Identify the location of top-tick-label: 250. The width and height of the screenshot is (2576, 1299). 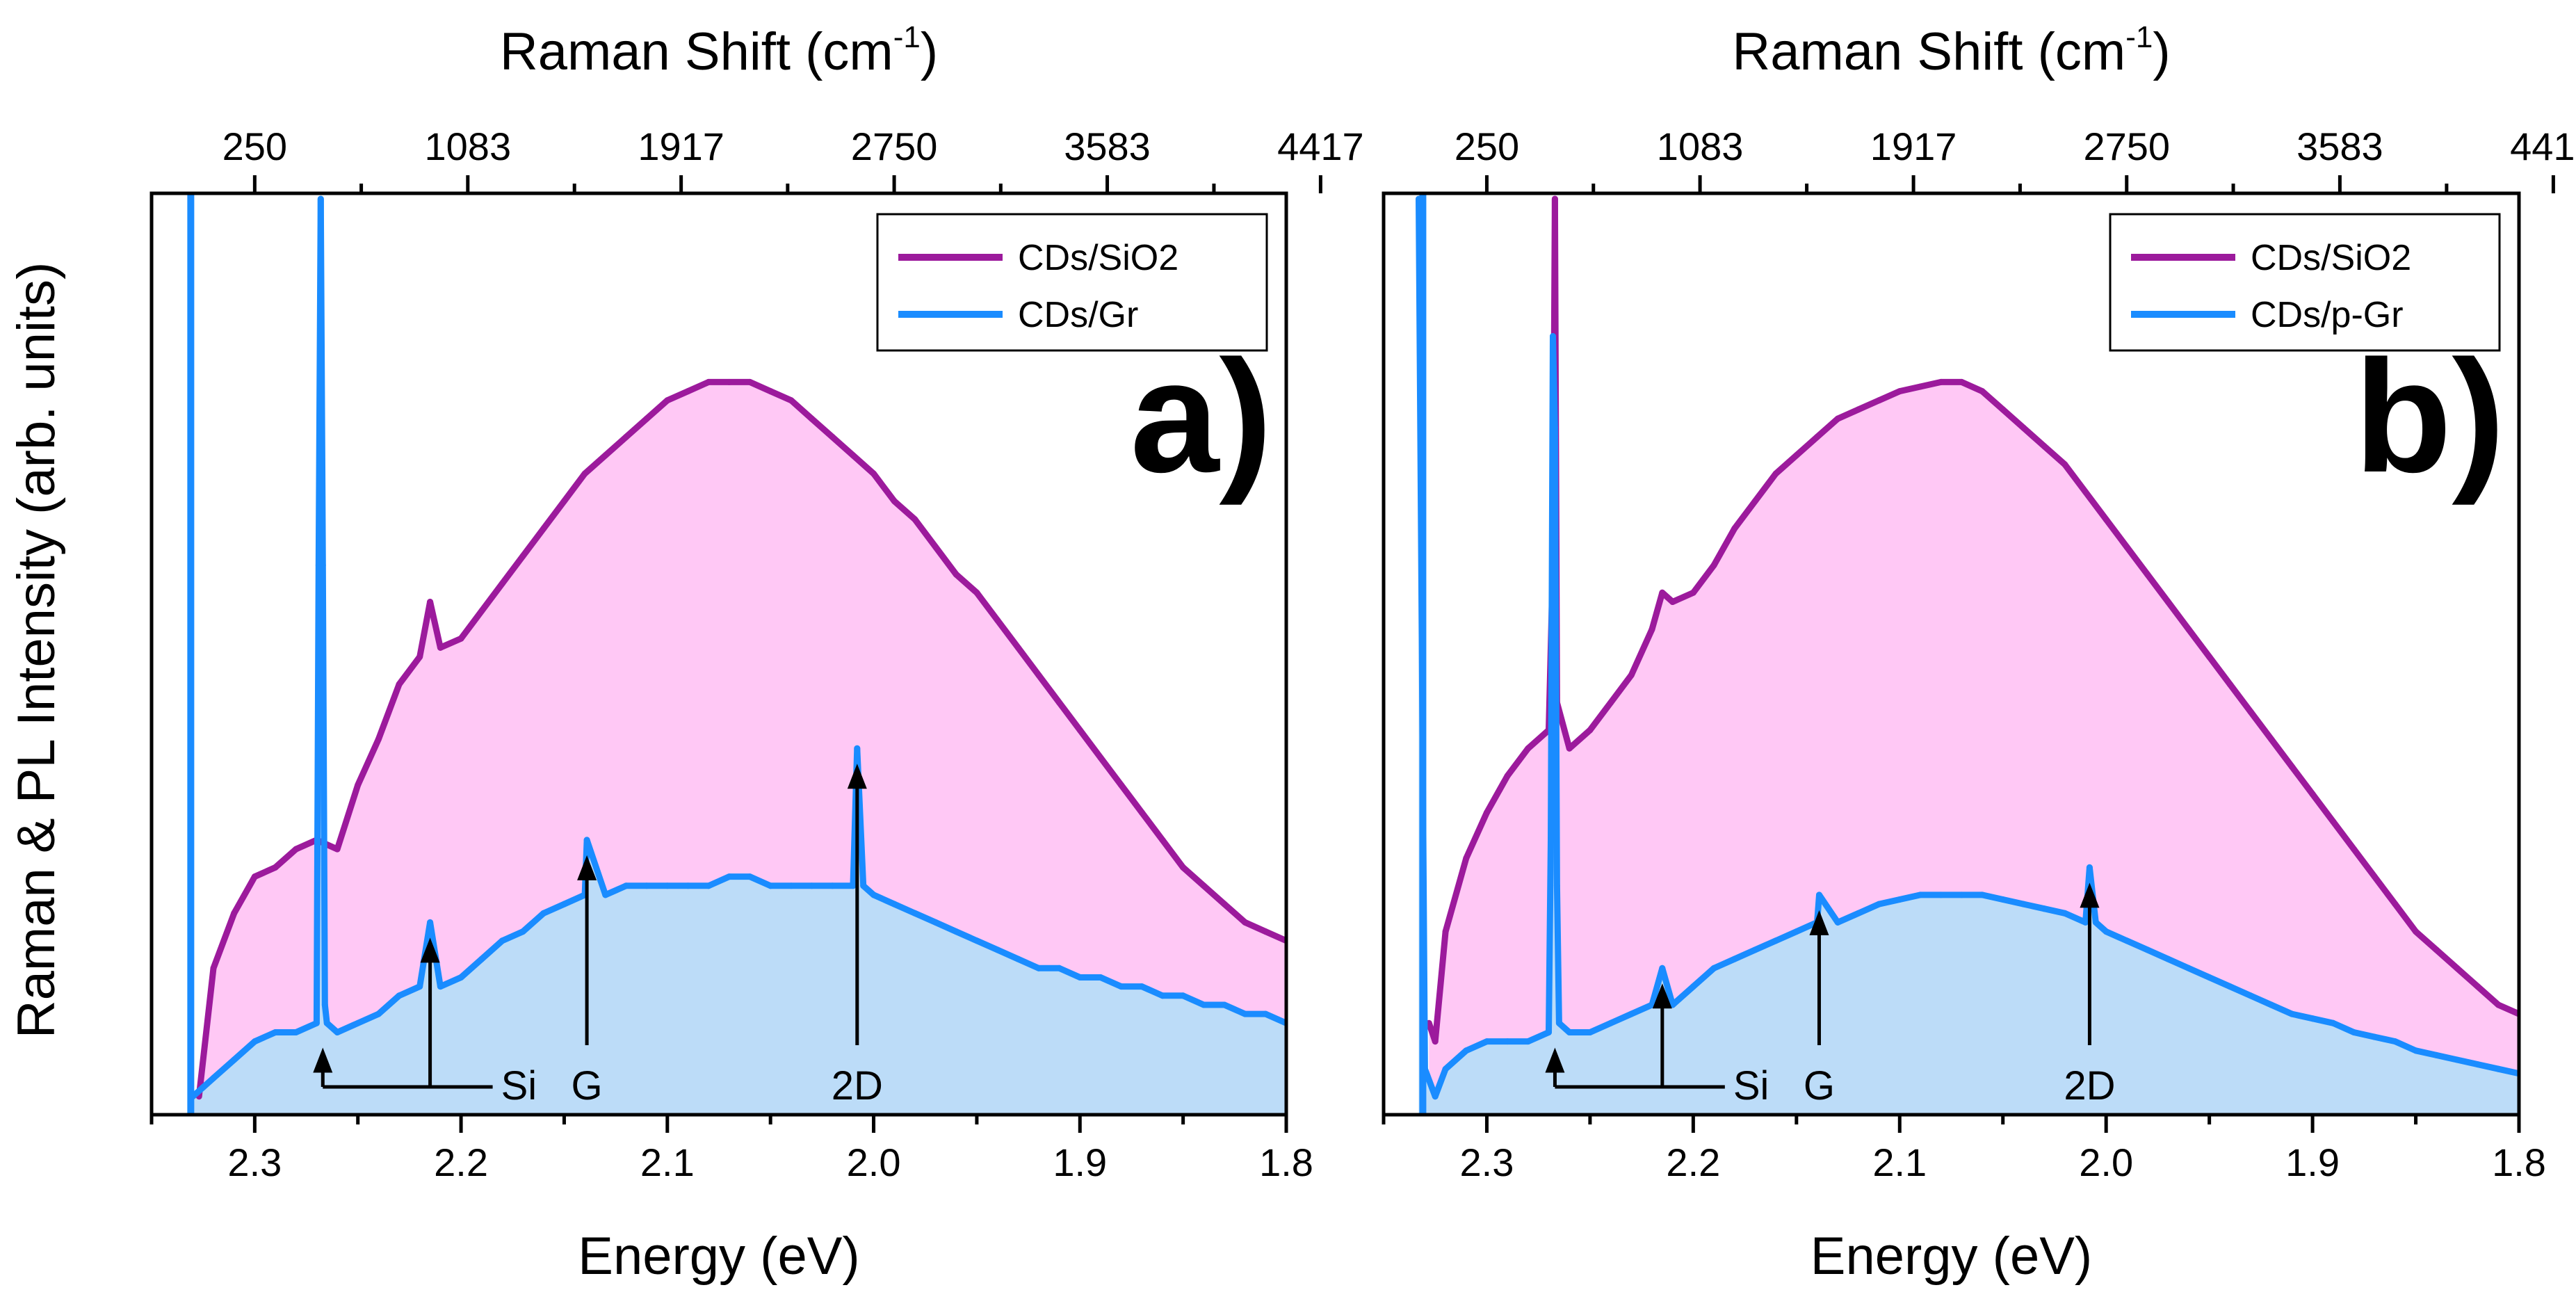
(1487, 146).